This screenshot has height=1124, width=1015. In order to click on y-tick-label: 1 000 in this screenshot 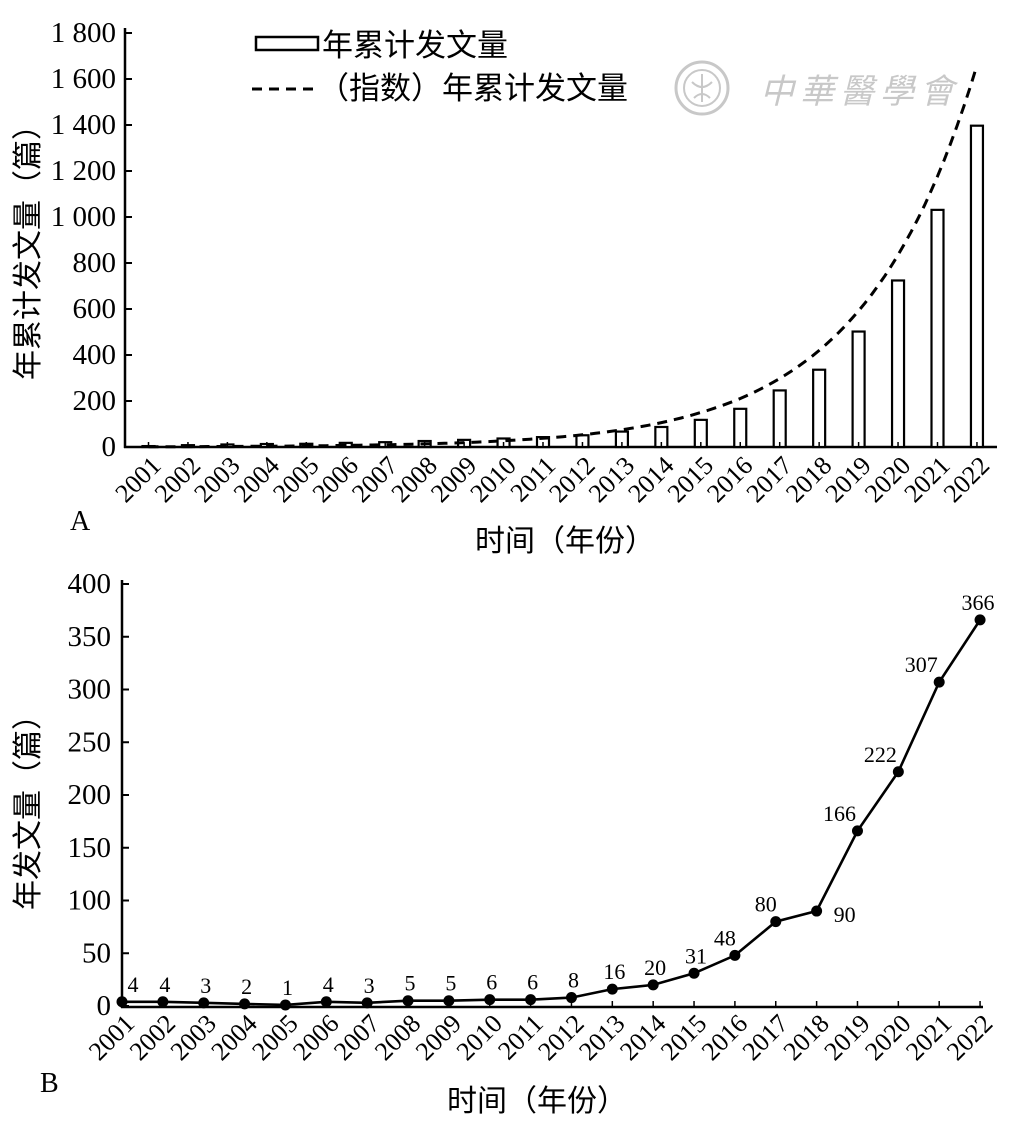, I will do `click(83, 217)`.